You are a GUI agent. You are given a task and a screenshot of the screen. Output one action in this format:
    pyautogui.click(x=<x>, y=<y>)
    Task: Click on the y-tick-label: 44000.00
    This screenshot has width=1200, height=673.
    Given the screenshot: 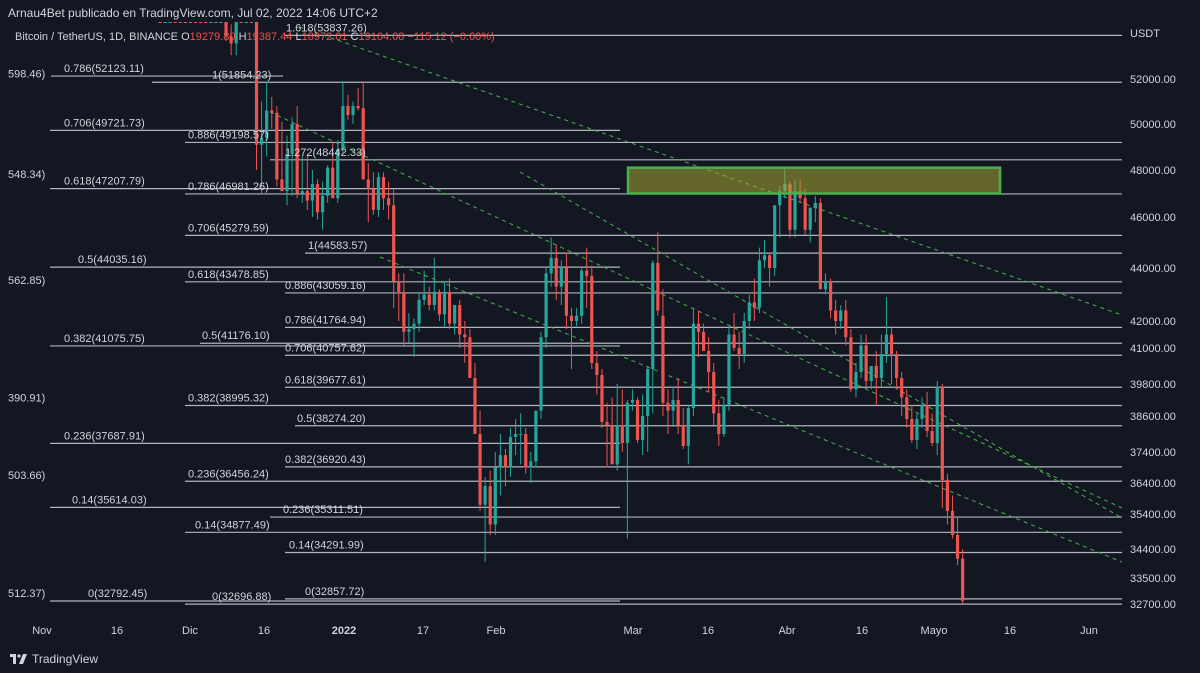 What is the action you would take?
    pyautogui.click(x=1153, y=269)
    